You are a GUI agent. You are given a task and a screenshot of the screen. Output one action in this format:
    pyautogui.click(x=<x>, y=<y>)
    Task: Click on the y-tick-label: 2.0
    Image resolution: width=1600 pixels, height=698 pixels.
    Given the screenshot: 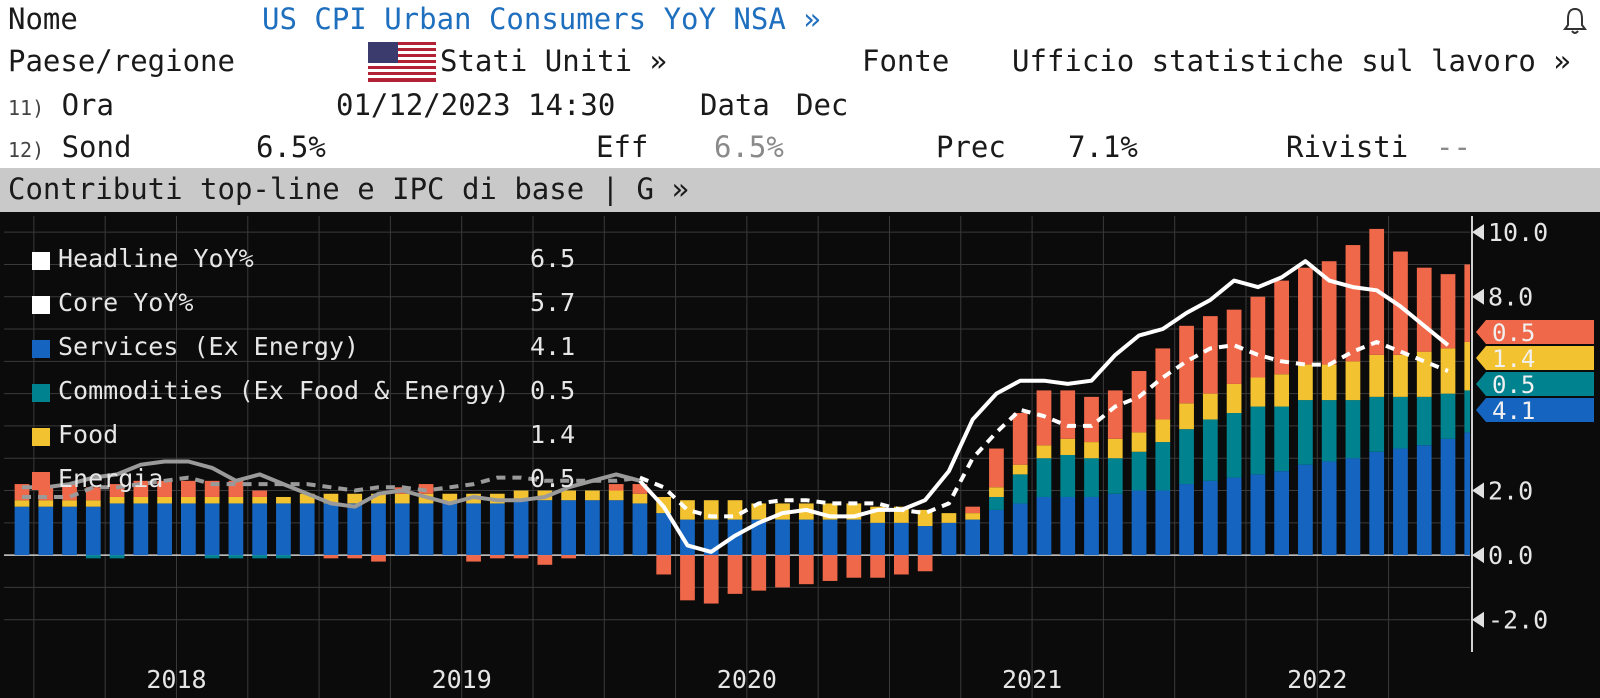 What is the action you would take?
    pyautogui.click(x=1510, y=491)
    